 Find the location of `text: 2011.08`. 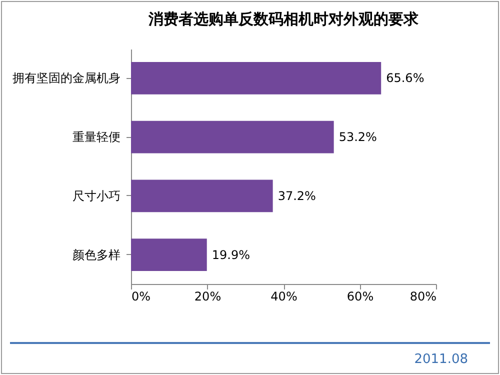

text: 2011.08 is located at coordinates (441, 359).